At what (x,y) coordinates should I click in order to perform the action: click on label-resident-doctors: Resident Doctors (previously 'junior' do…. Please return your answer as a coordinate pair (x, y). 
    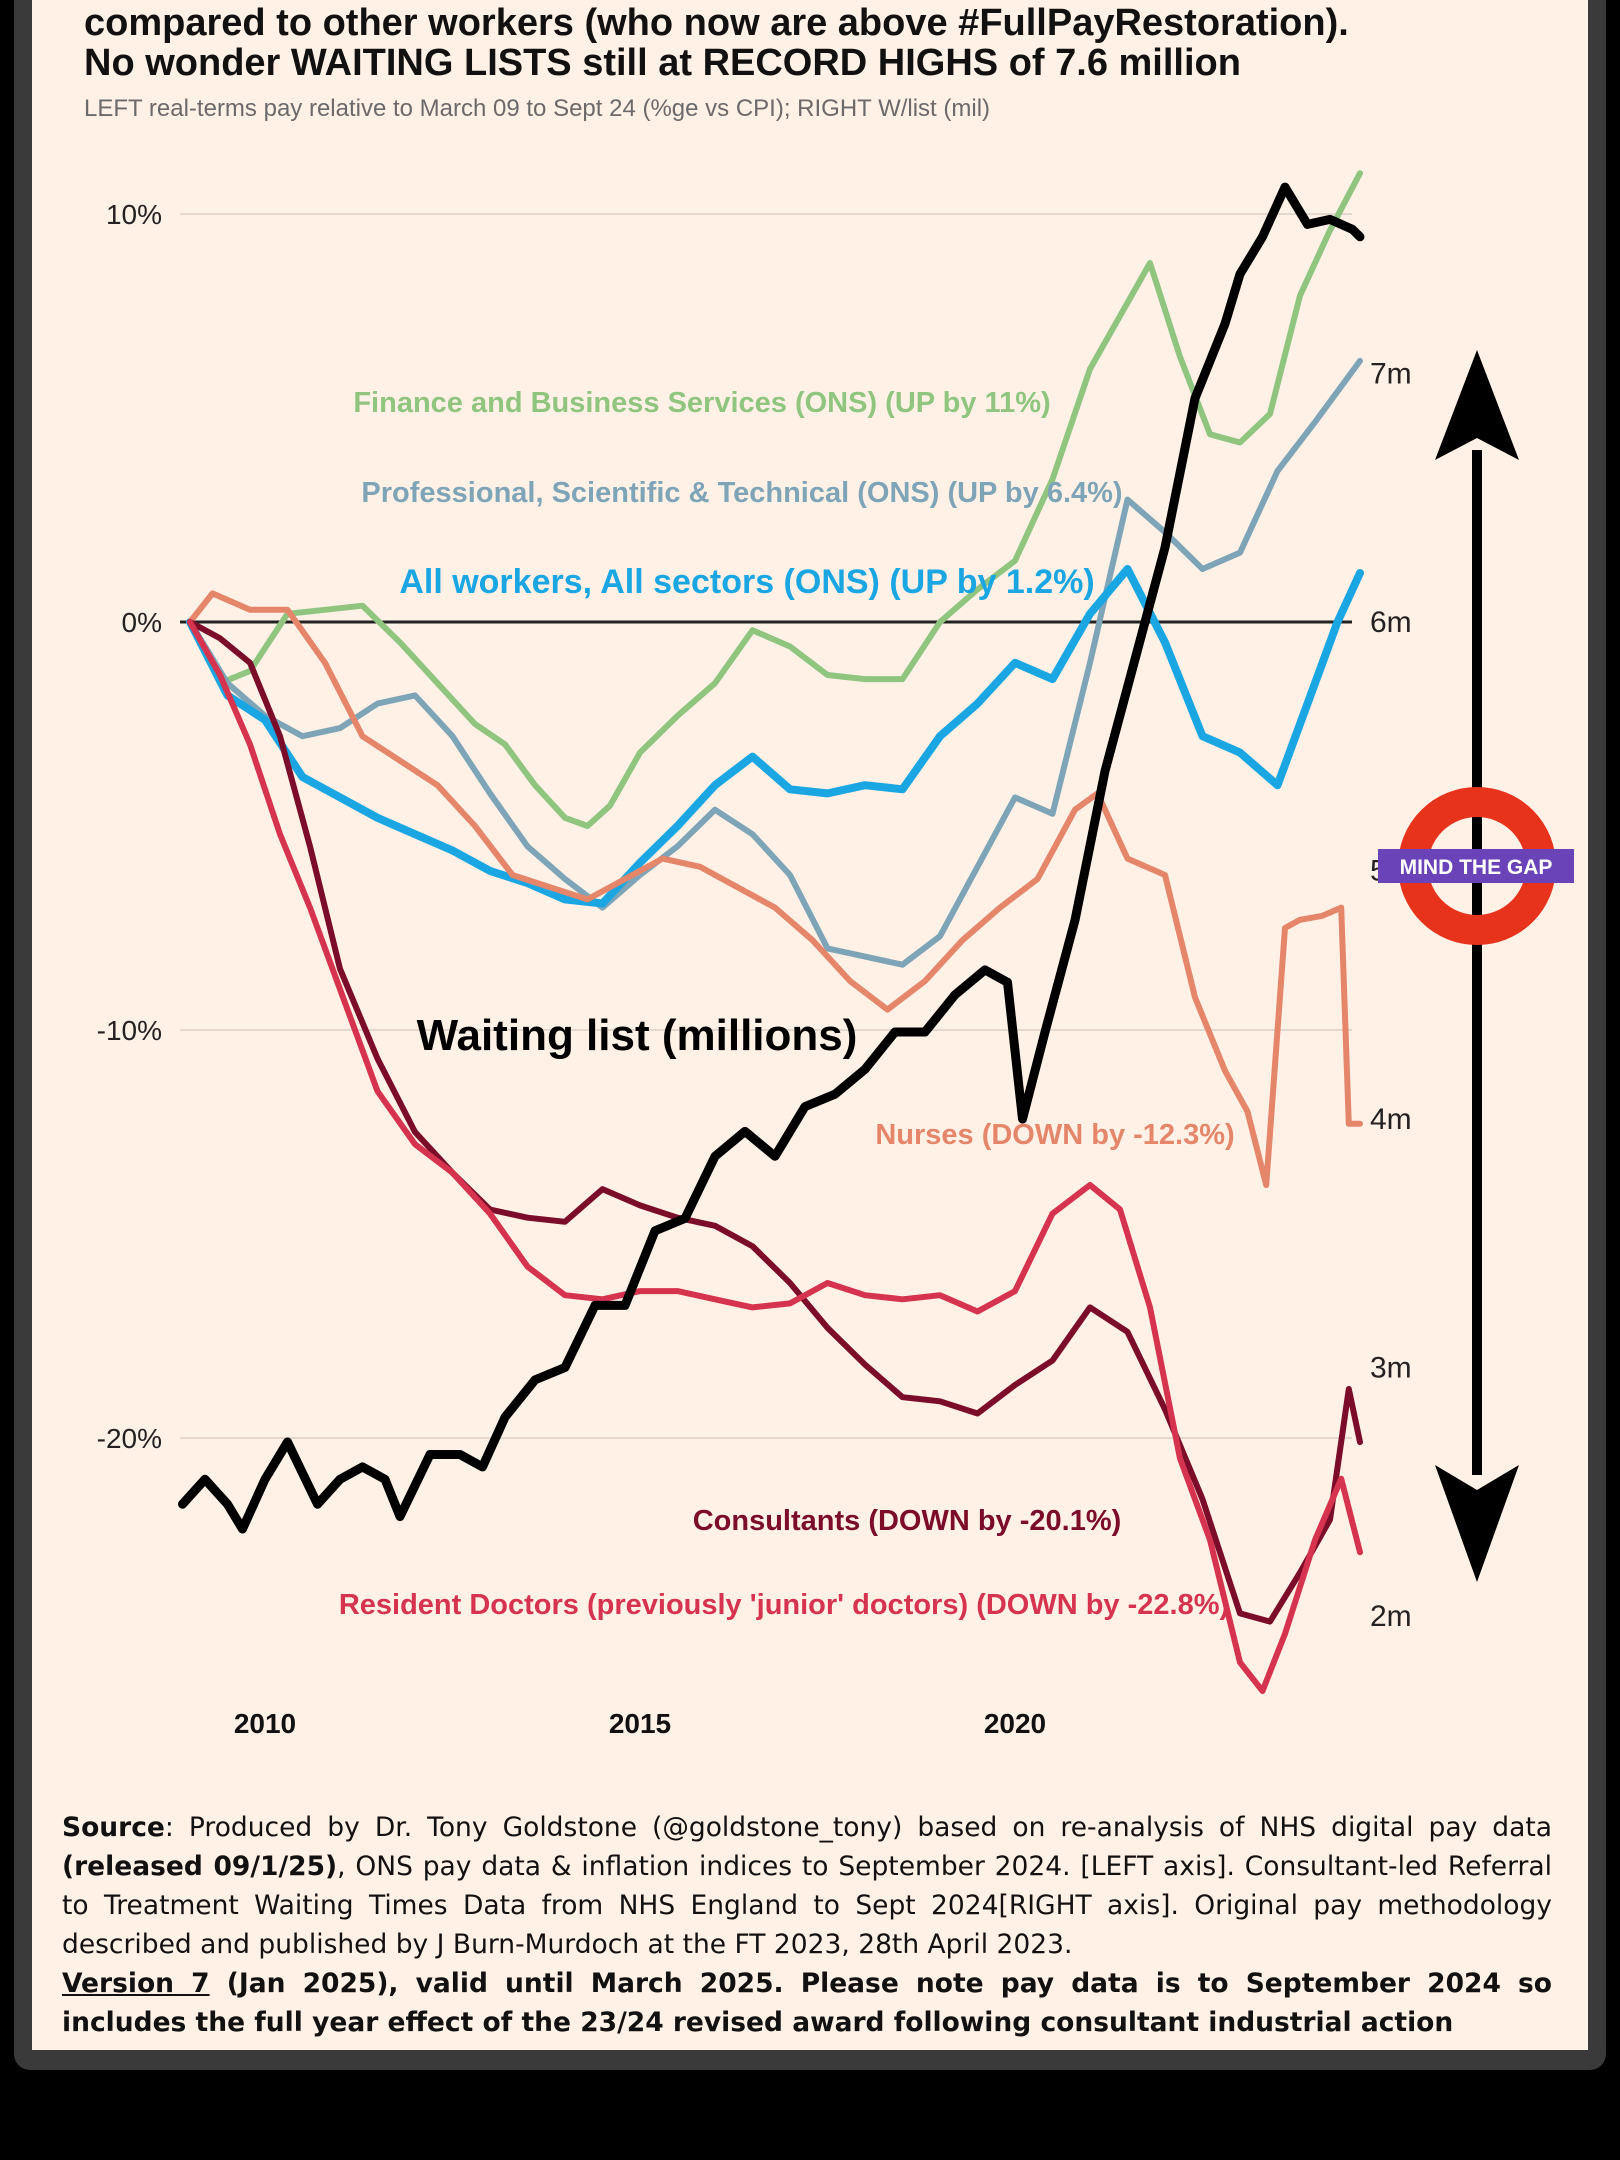
    Looking at the image, I should click on (784, 1605).